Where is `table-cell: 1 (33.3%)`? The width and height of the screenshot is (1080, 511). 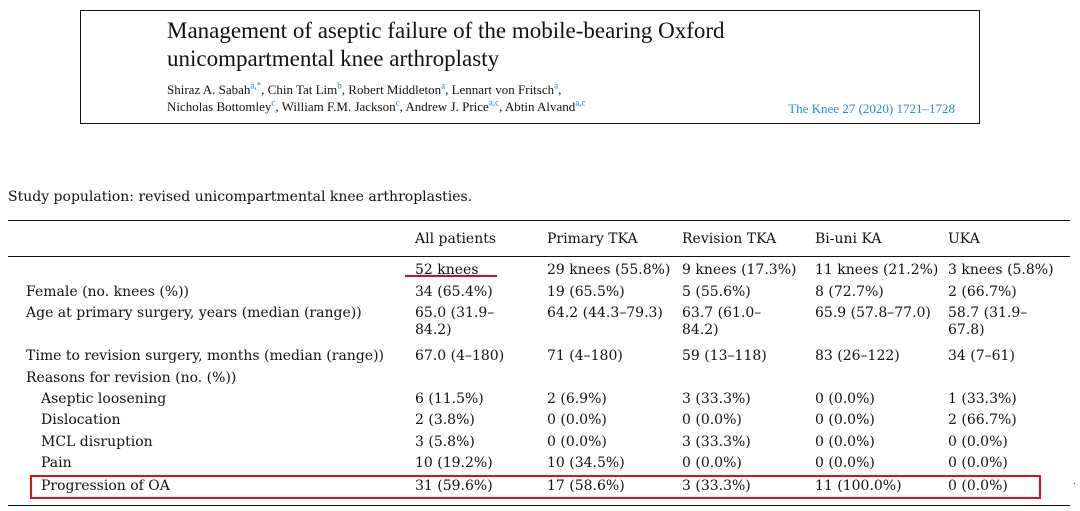 table-cell: 1 (33.3%) is located at coordinates (982, 399).